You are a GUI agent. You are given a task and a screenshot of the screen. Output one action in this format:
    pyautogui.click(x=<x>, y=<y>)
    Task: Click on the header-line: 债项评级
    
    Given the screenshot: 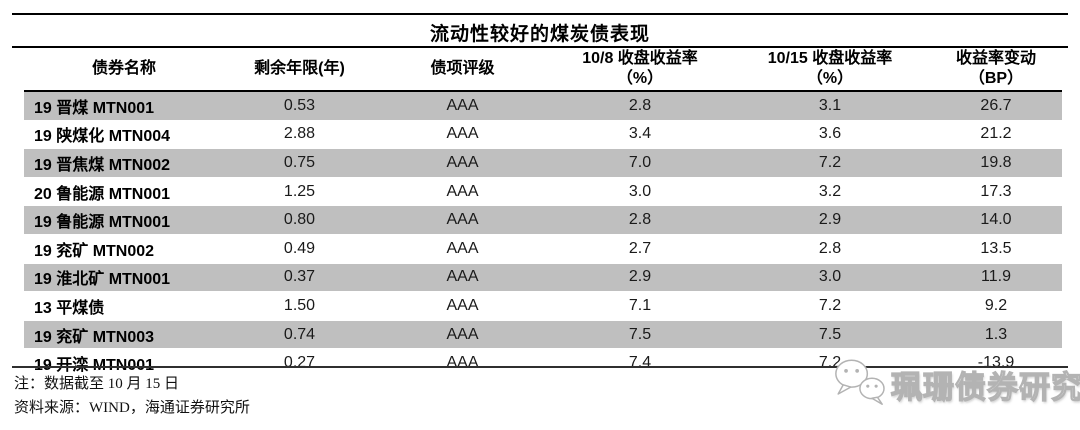 What is the action you would take?
    pyautogui.click(x=462, y=68)
    